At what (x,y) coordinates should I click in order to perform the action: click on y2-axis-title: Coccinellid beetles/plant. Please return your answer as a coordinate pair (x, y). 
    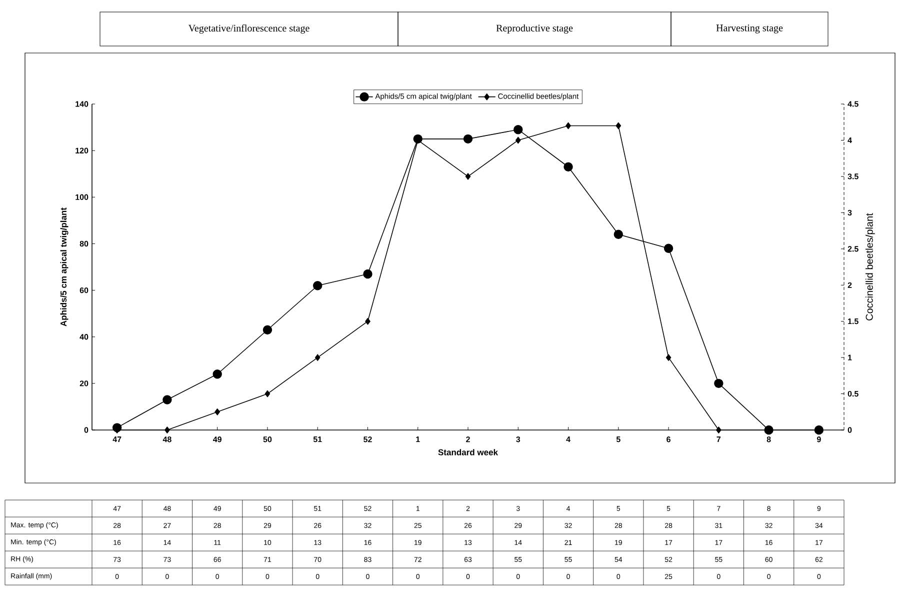
    Looking at the image, I should click on (870, 266).